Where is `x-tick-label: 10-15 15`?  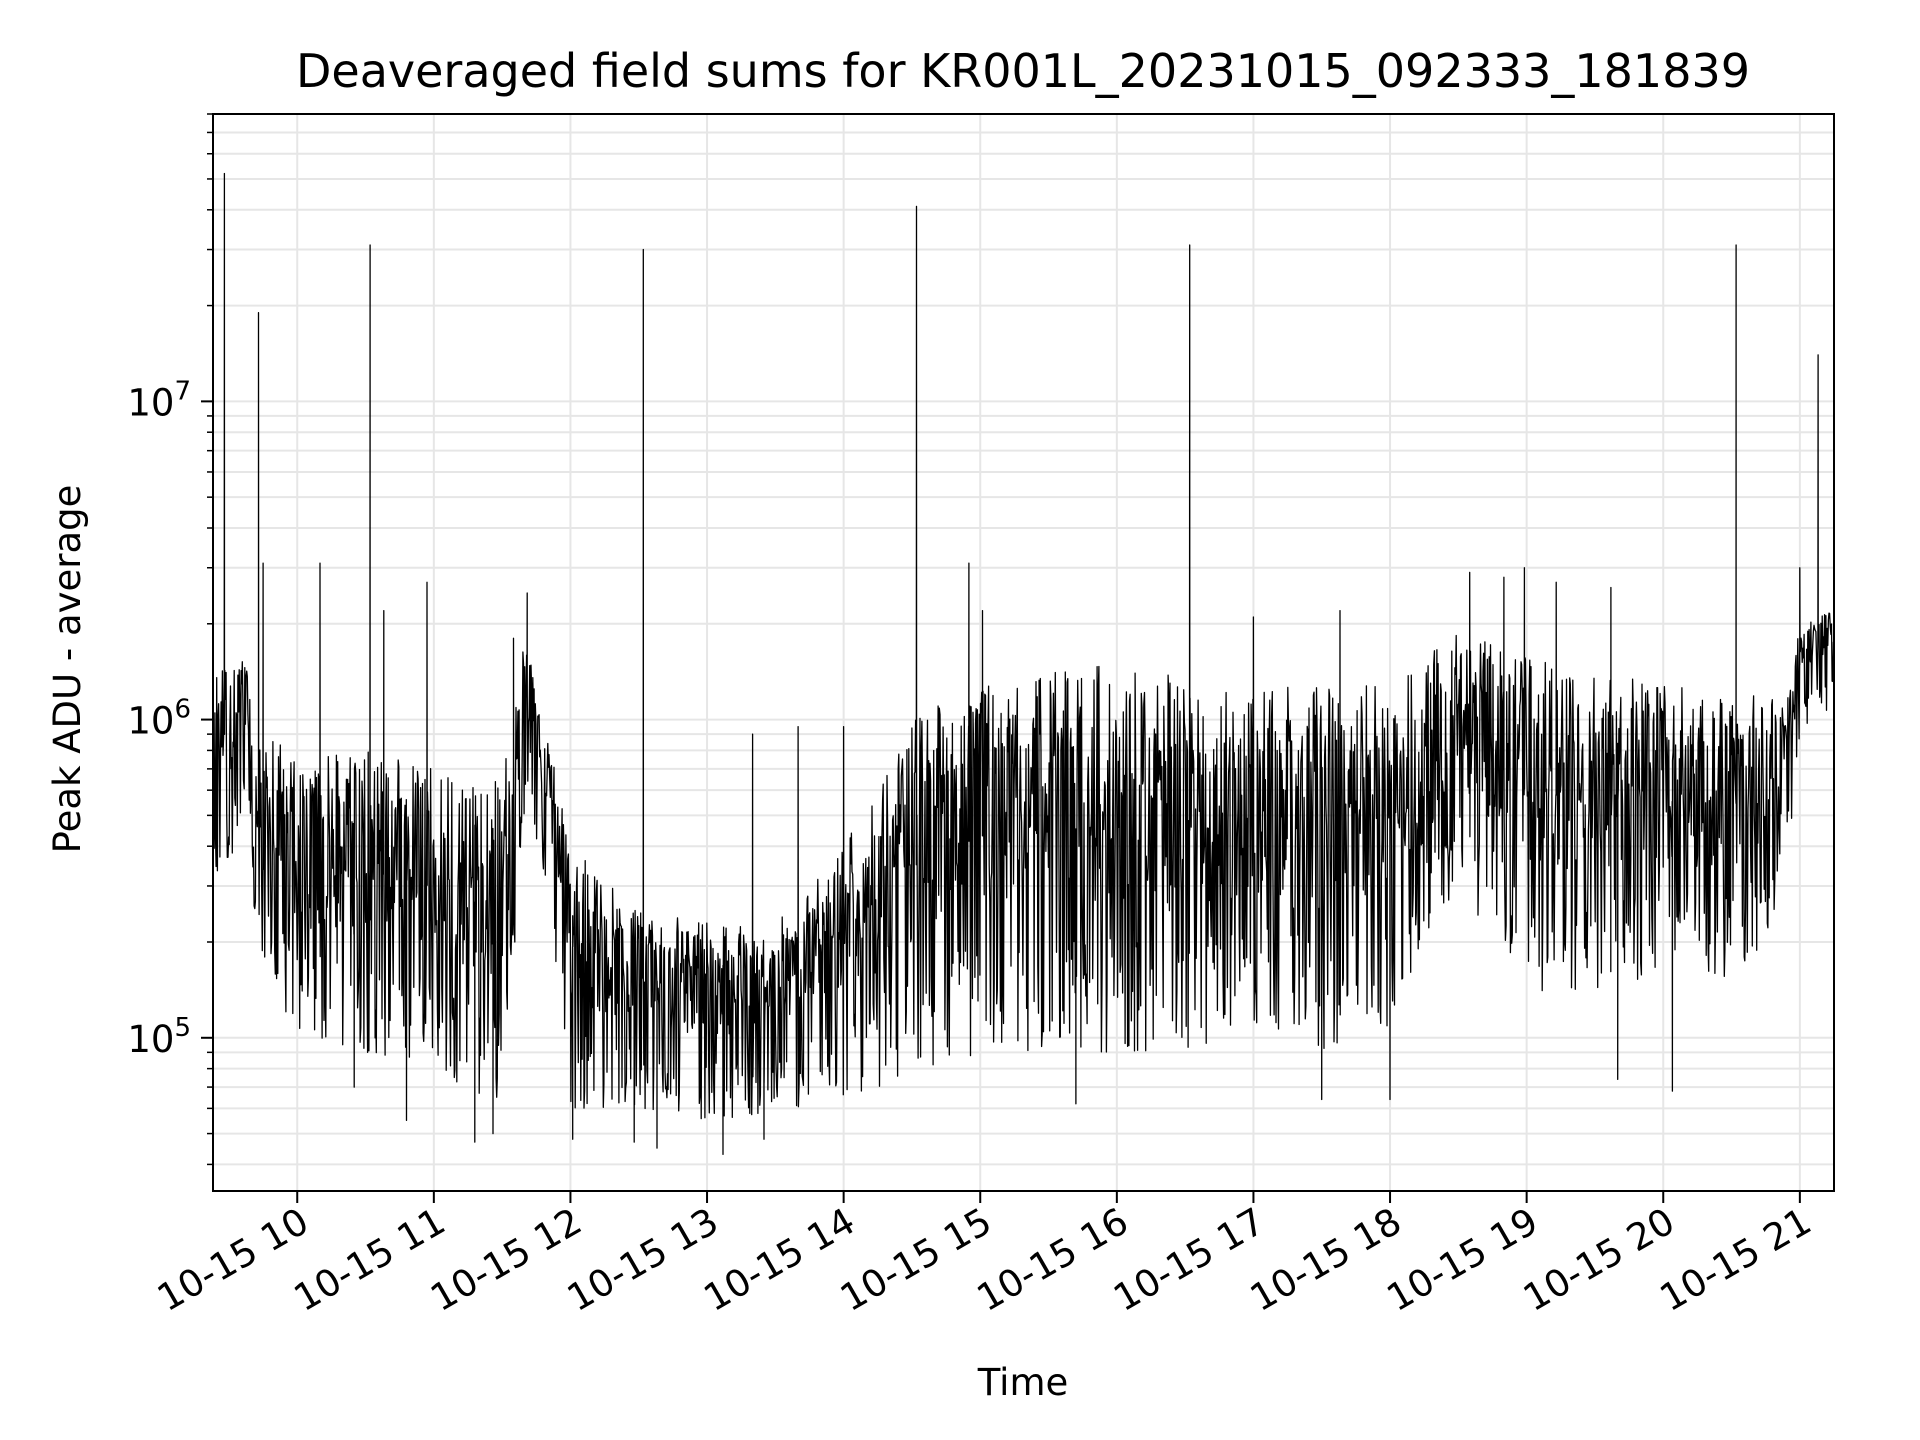 x-tick-label: 10-15 15 is located at coordinates (916, 1260).